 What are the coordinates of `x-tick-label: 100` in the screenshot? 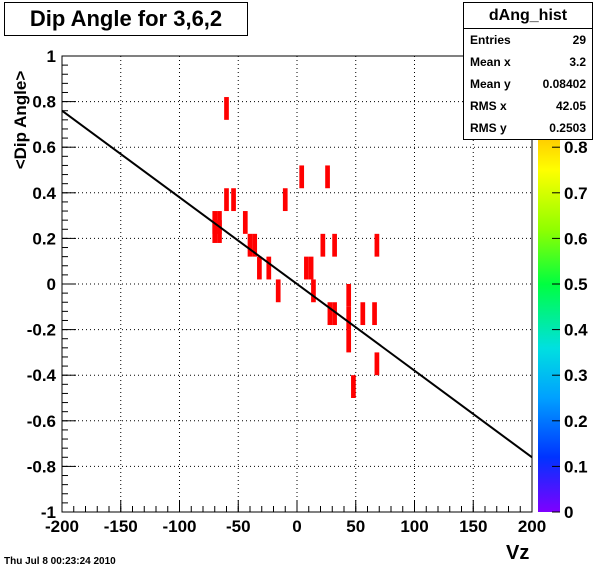 It's located at (414, 526).